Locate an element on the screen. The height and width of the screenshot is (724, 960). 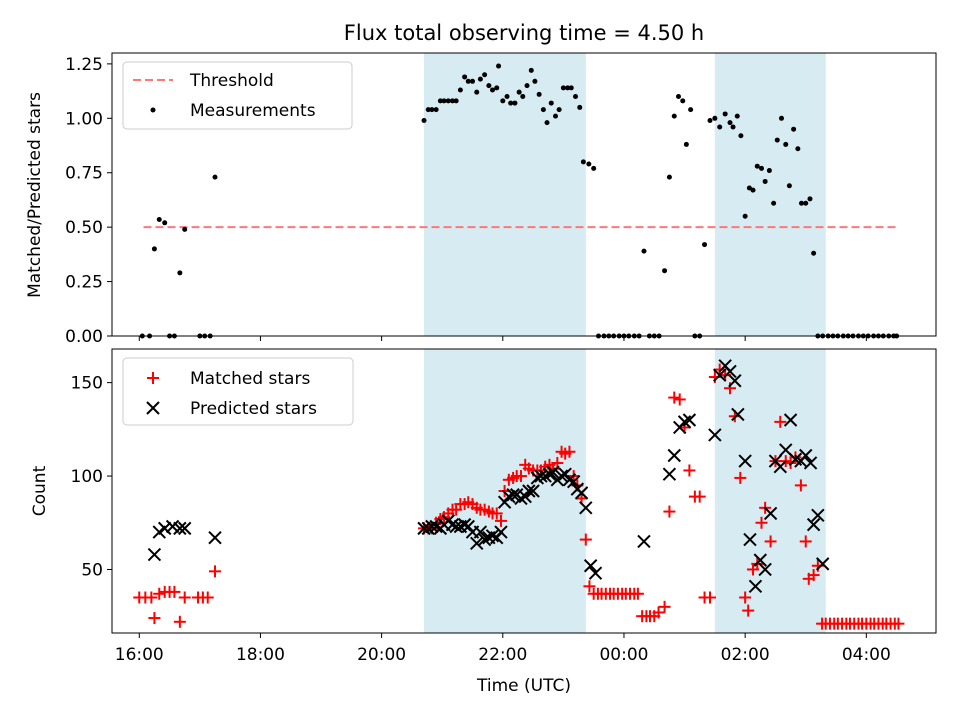
predicted-legend-swatch is located at coordinates (153, 408).